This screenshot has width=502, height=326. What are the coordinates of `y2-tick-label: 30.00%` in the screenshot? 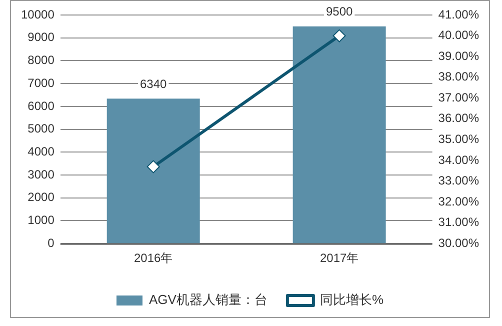 It's located at (459, 243).